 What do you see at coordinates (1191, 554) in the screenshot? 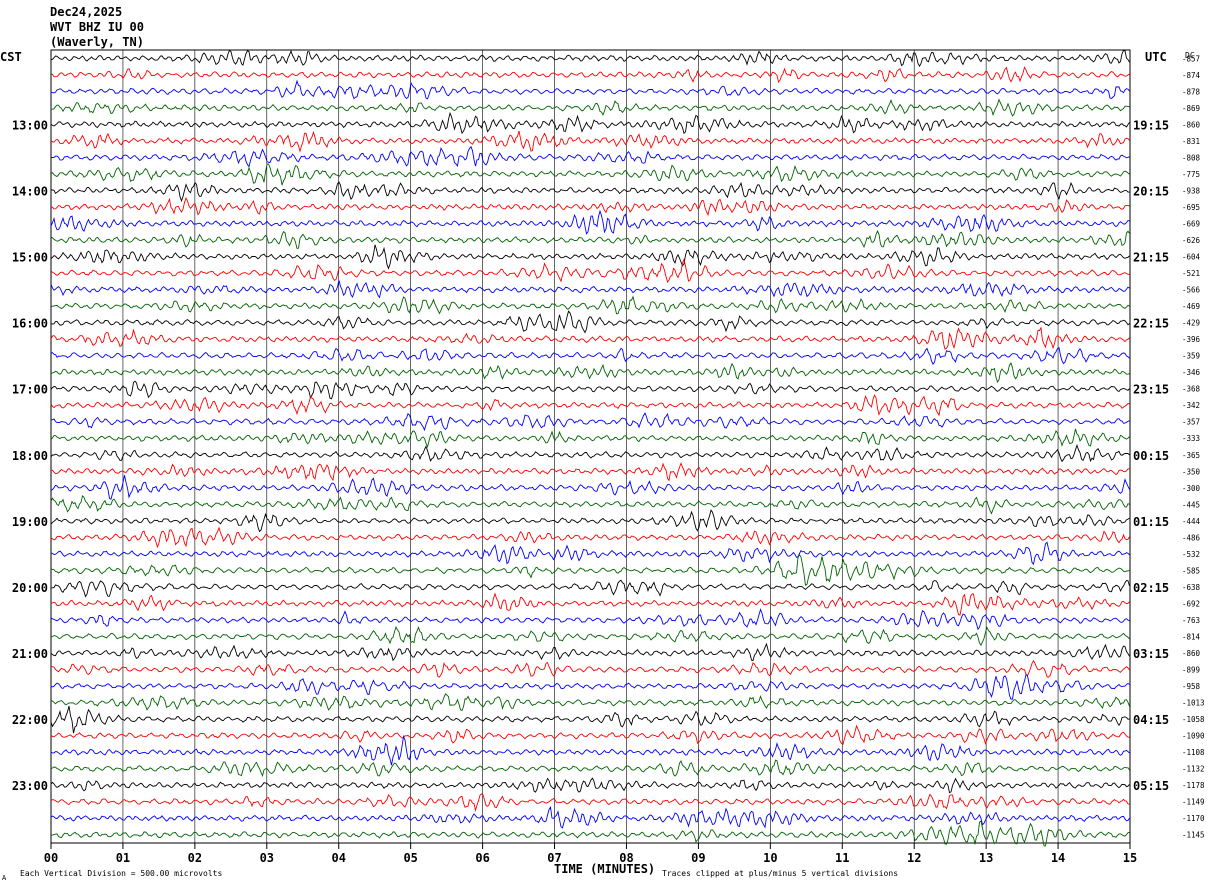
I see `dc-offset-label: -532` at bounding box center [1191, 554].